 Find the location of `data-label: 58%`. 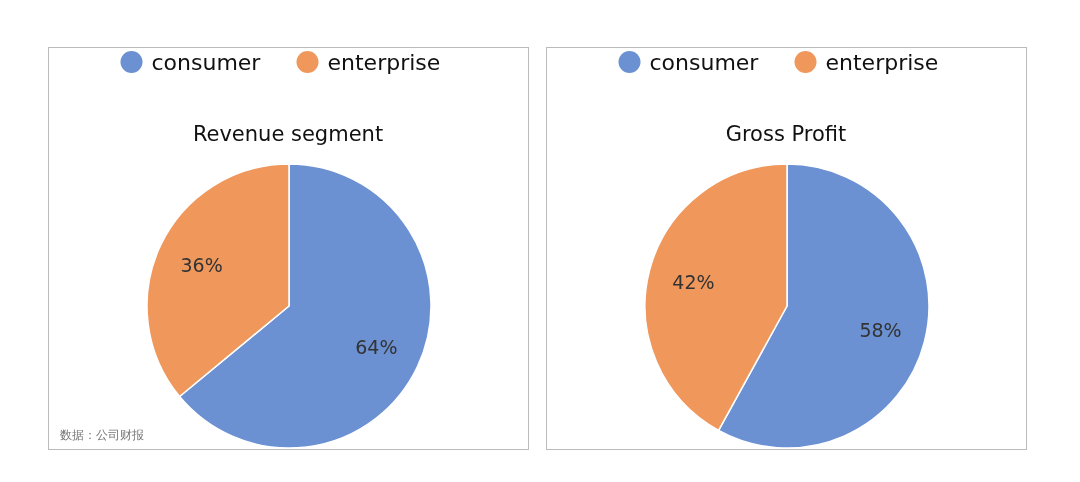

data-label: 58% is located at coordinates (880, 330).